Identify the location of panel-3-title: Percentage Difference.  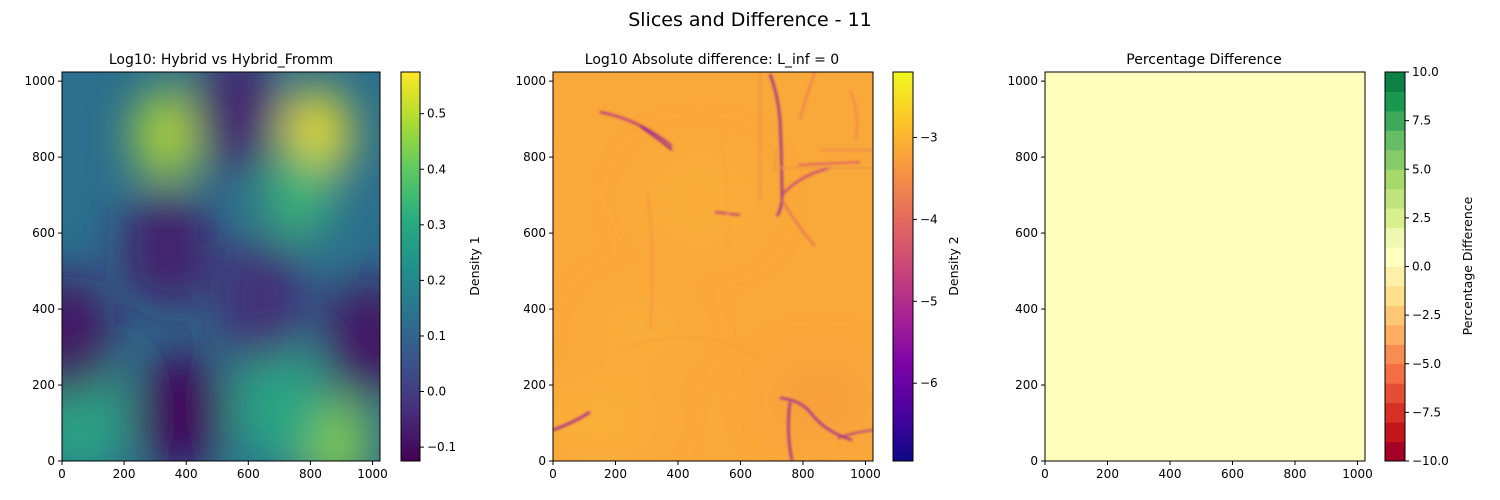
(1203, 60).